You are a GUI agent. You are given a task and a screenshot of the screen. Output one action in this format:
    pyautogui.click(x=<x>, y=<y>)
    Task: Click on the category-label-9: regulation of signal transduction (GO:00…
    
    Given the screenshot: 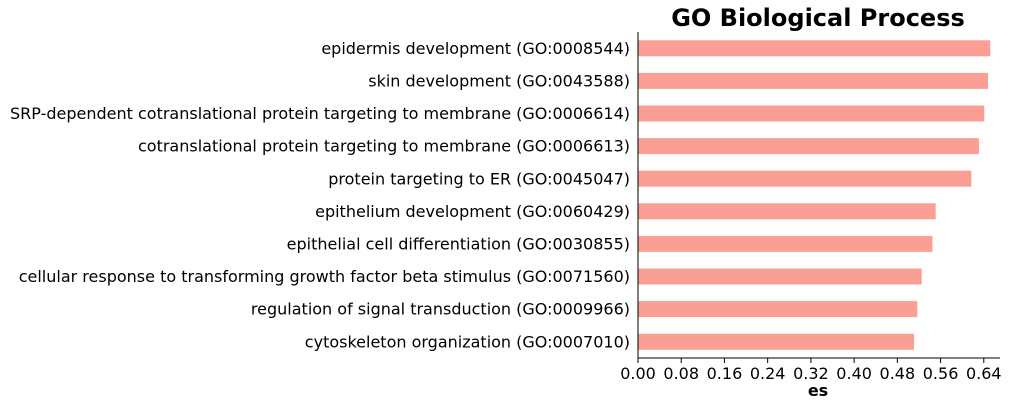 What is the action you would take?
    pyautogui.click(x=440, y=309)
    